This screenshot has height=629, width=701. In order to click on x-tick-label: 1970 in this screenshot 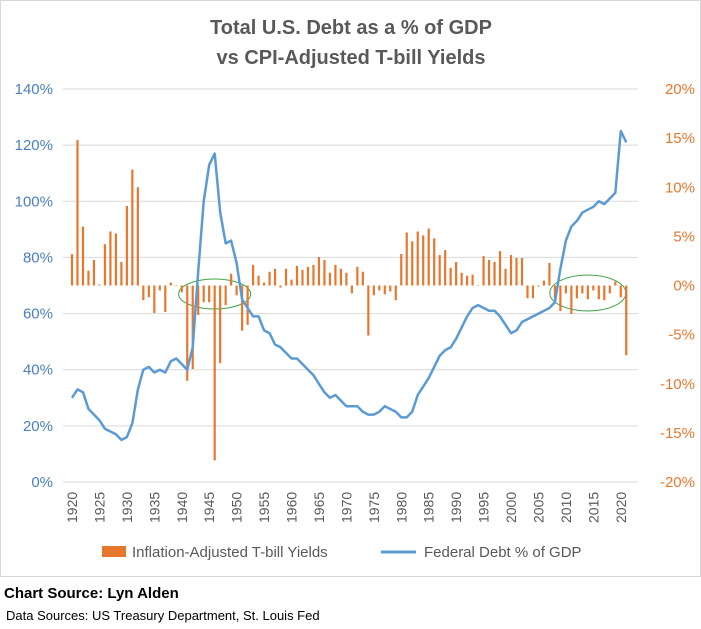, I will do `click(346, 507)`.